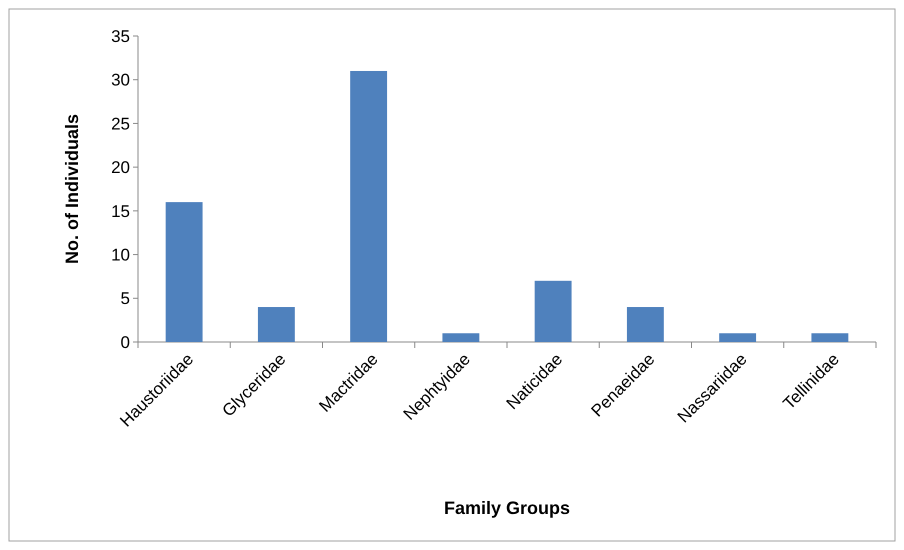 This screenshot has height=550, width=904. What do you see at coordinates (72, 189) in the screenshot?
I see `y-axis-title: No. of Individuals` at bounding box center [72, 189].